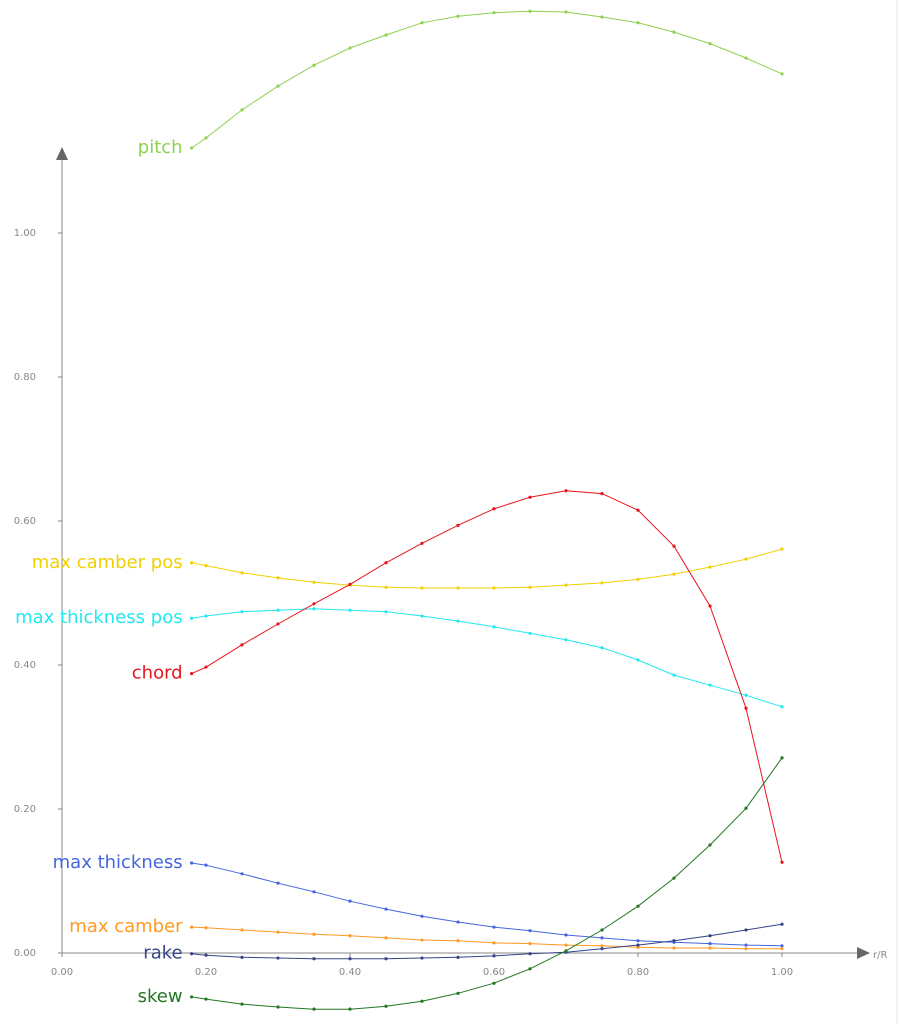 The height and width of the screenshot is (1024, 900). I want to click on series-label: rake, so click(162, 953).